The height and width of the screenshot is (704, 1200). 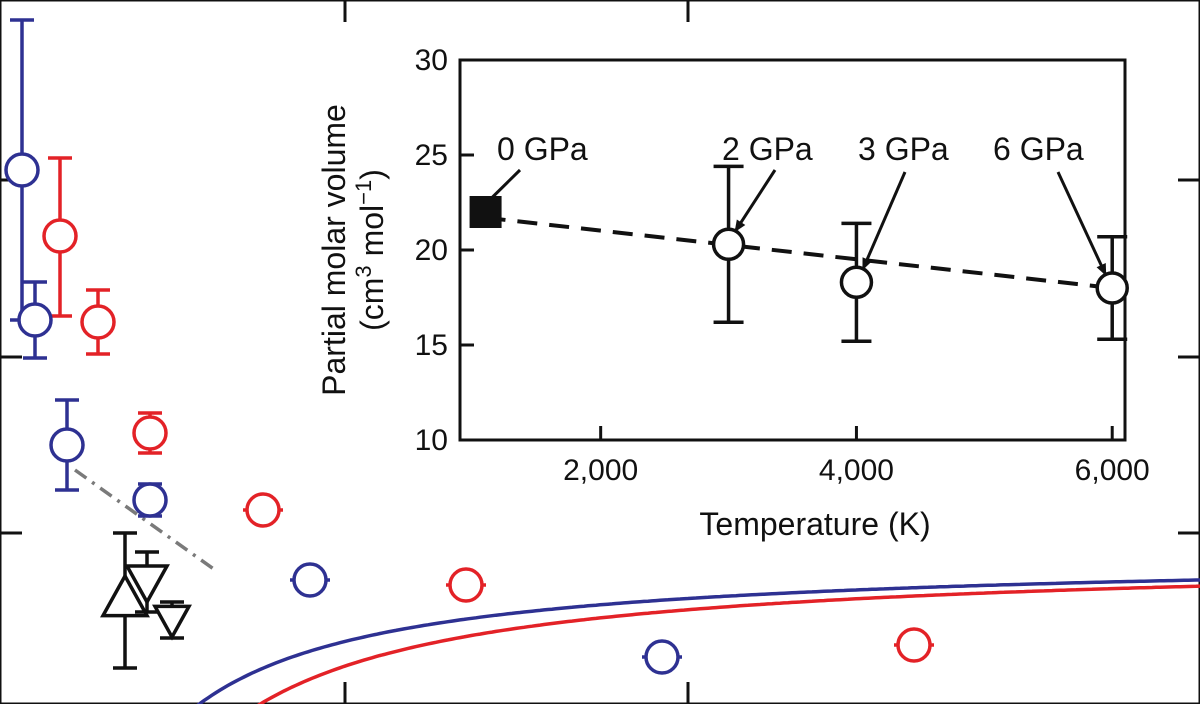 What do you see at coordinates (814, 524) in the screenshot?
I see `inset-x-axis-label: Temperature (K)` at bounding box center [814, 524].